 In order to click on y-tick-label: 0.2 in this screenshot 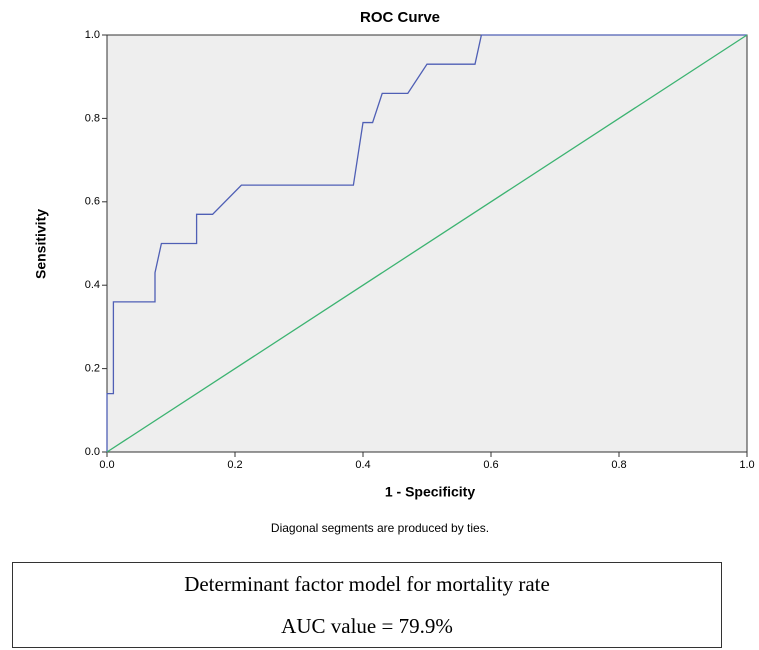, I will do `click(92, 369)`.